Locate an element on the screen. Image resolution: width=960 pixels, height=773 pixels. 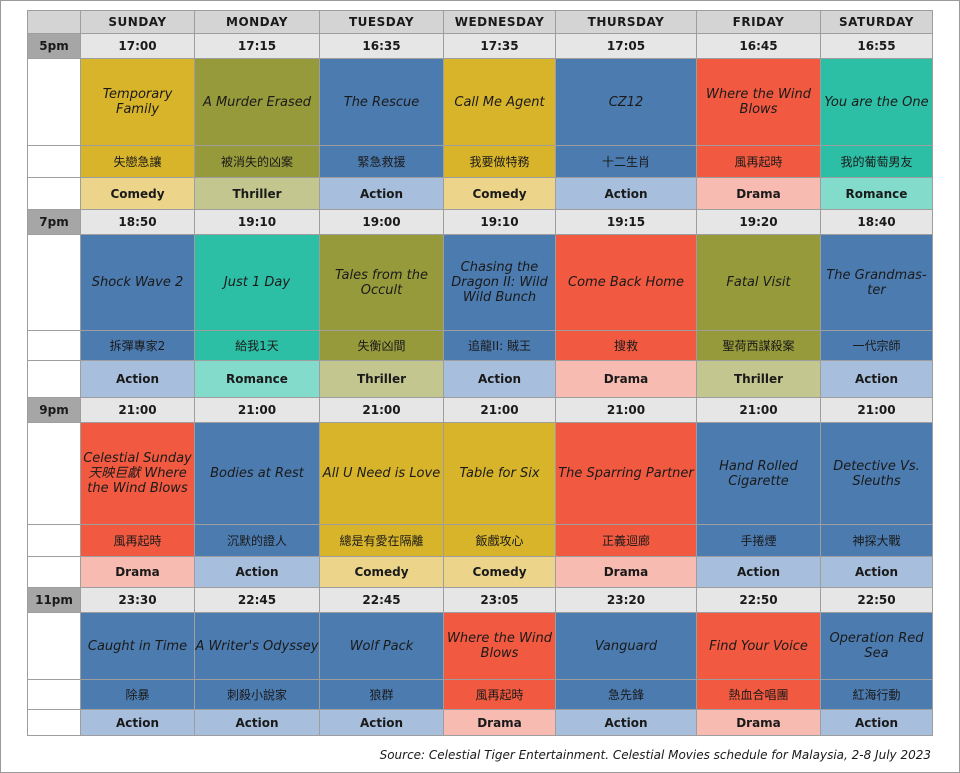
chinese-title: 一代宗師 is located at coordinates (876, 345).